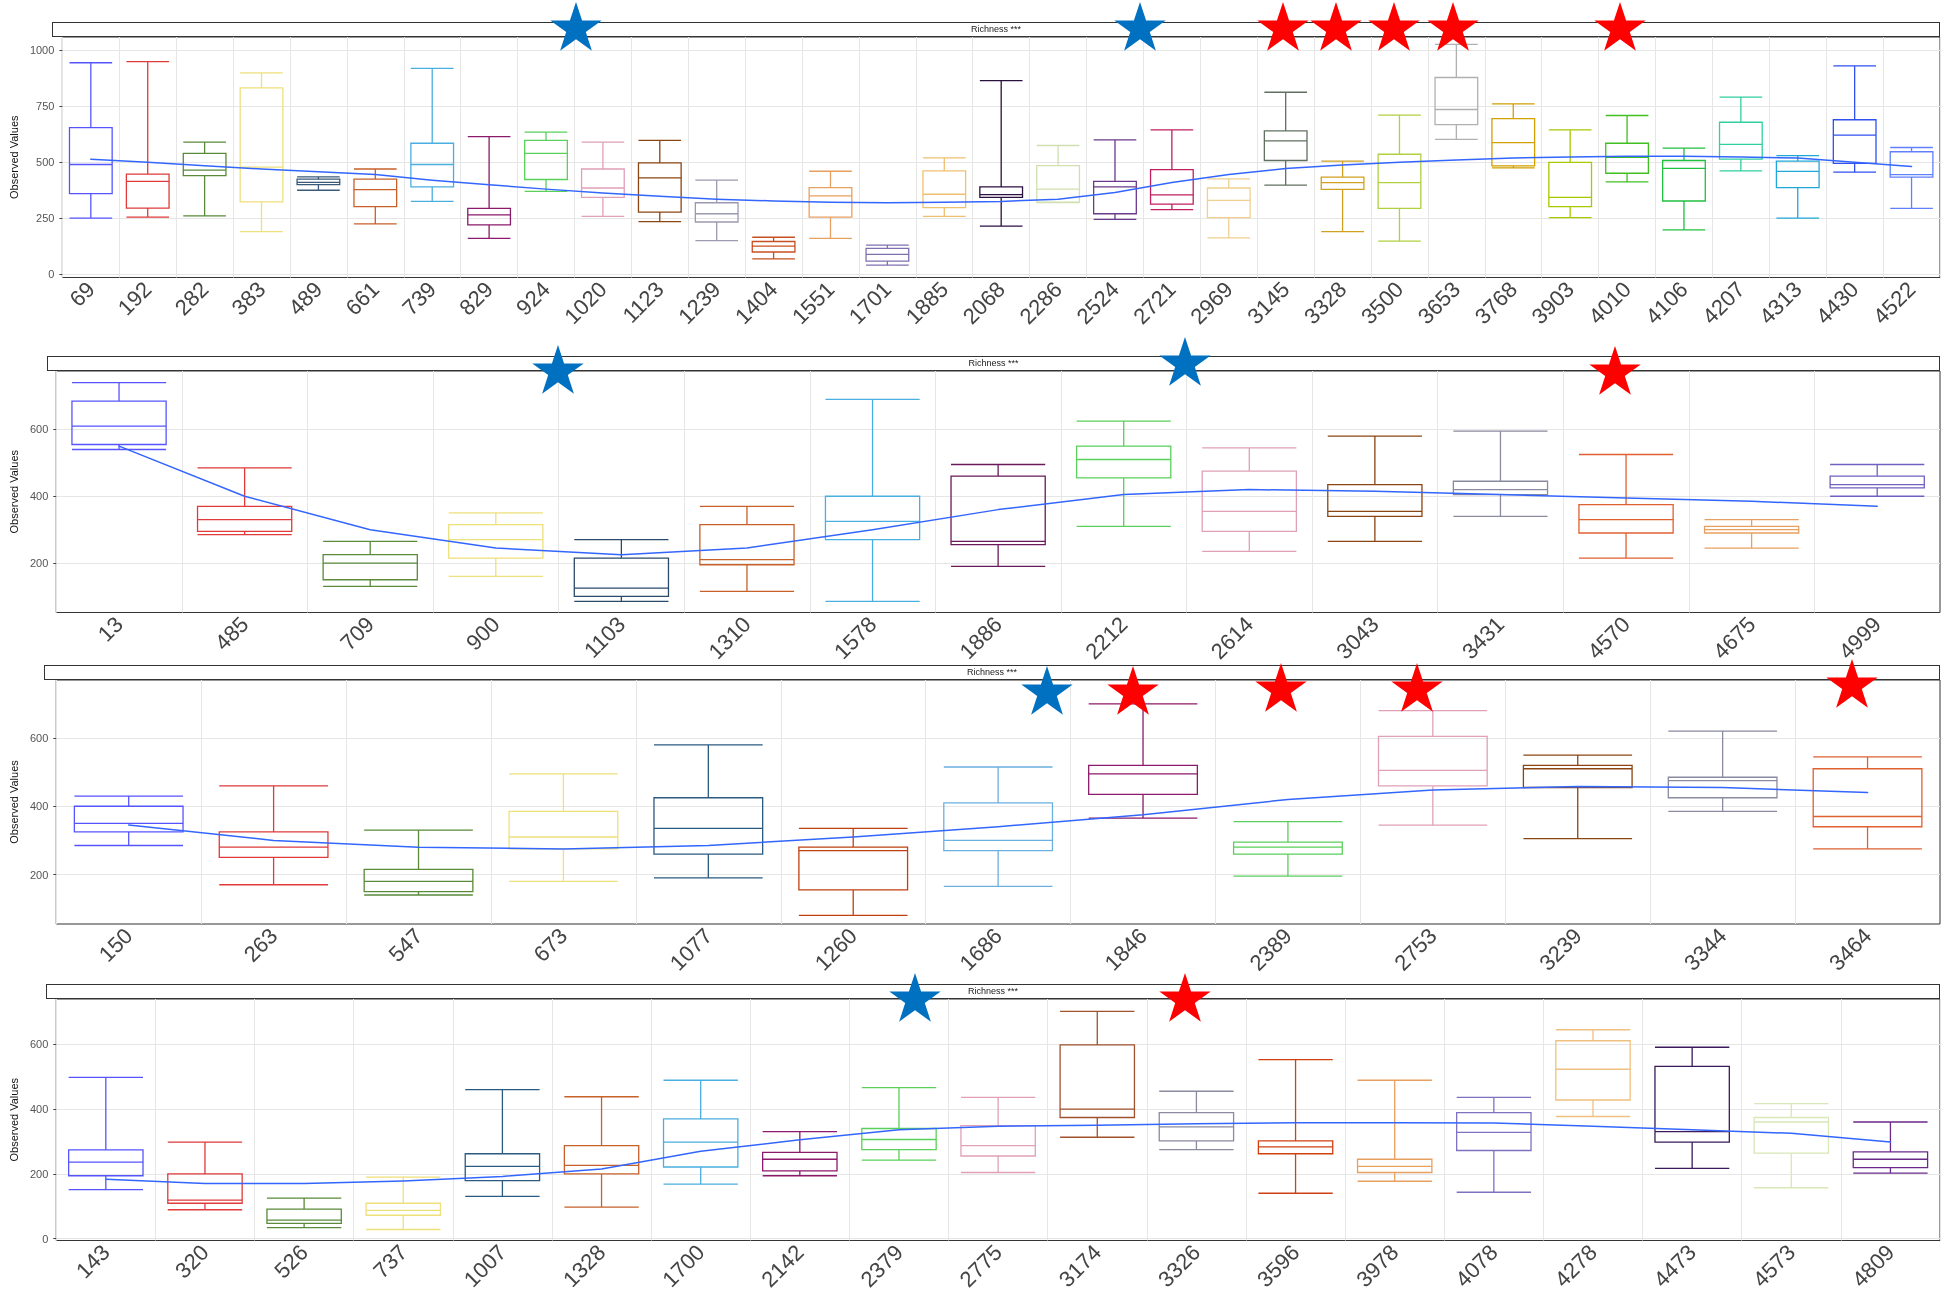 The image size is (1952, 1293). What do you see at coordinates (134, 298) in the screenshot?
I see `x-tick-label: 192` at bounding box center [134, 298].